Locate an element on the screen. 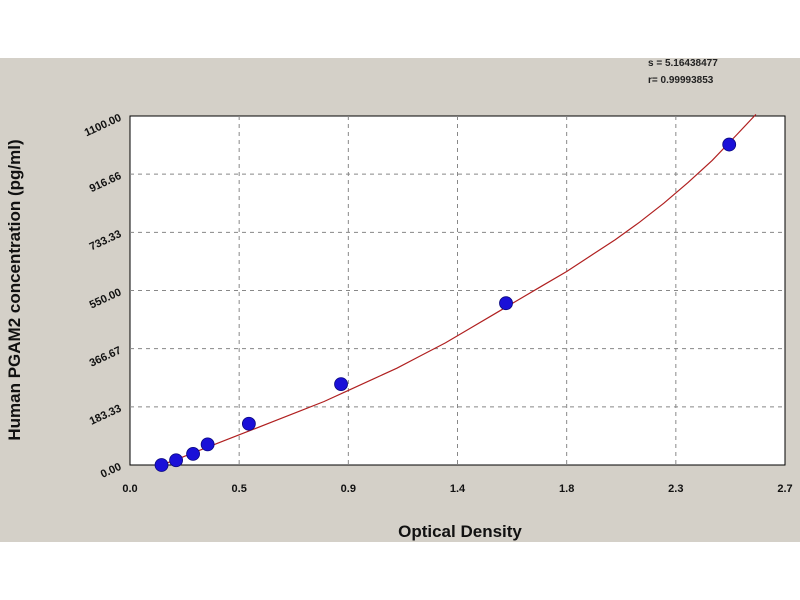  y-tick-label: 550.00 is located at coordinates (106, 298).